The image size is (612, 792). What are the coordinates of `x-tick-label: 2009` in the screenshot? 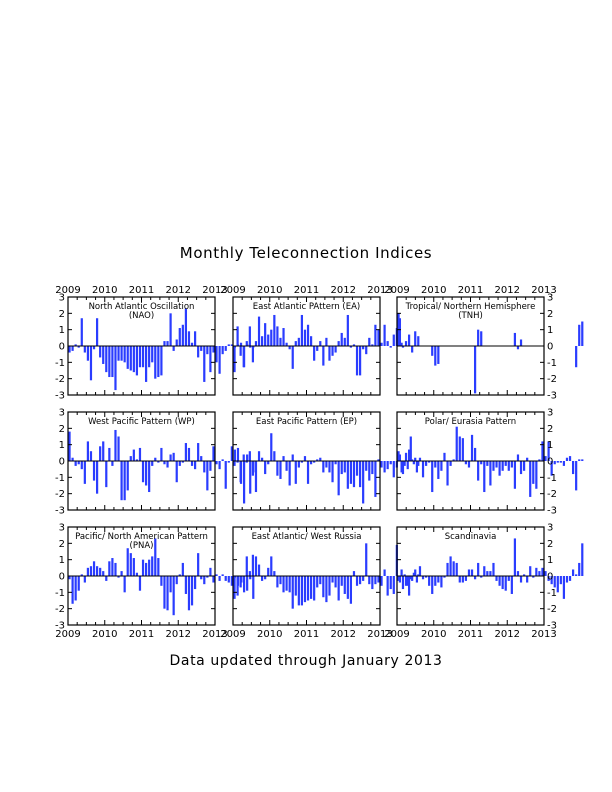 It's located at (67, 634).